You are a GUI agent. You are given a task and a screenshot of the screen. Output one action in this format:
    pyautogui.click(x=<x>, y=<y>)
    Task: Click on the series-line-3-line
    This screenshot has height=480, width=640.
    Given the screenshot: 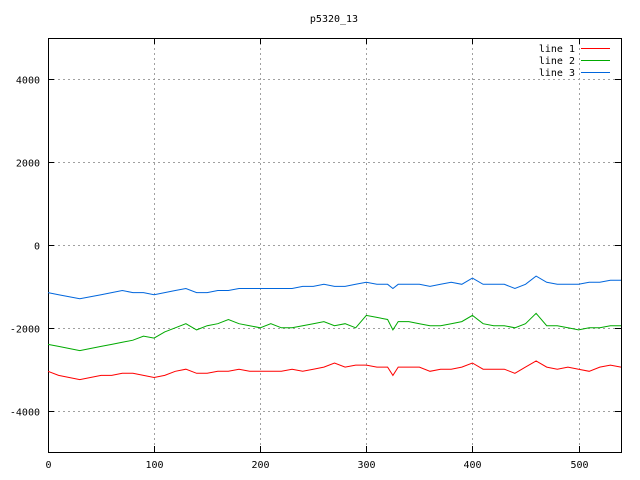 What is the action you would take?
    pyautogui.click(x=334, y=287)
    